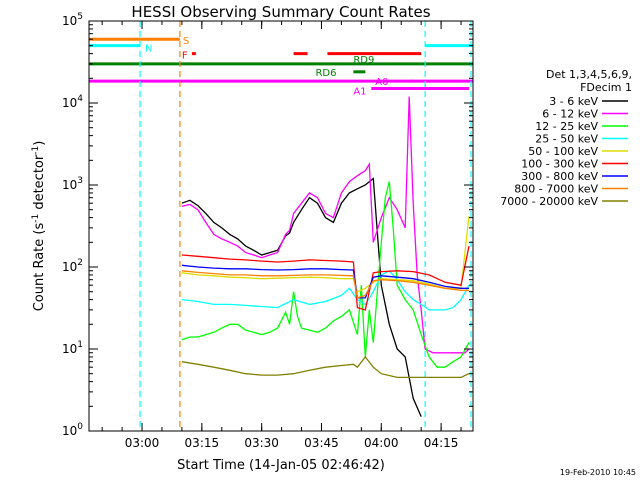  I want to click on y-tick-label-3: 10³, so click(72, 184).